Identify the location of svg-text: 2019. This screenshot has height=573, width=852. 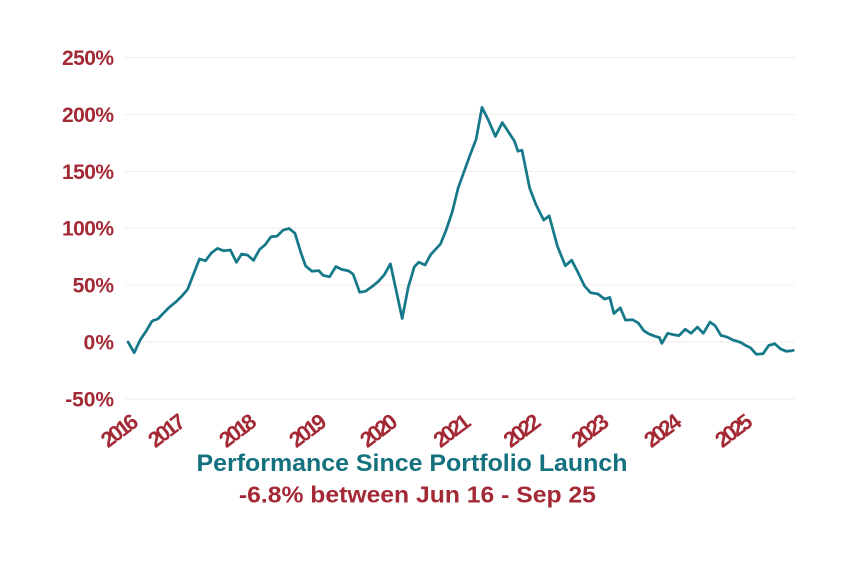
(307, 431).